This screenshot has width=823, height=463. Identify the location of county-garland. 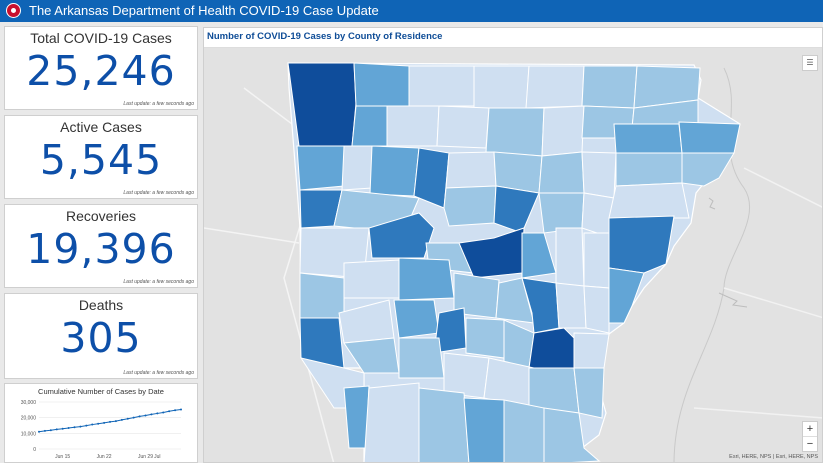
(426, 279).